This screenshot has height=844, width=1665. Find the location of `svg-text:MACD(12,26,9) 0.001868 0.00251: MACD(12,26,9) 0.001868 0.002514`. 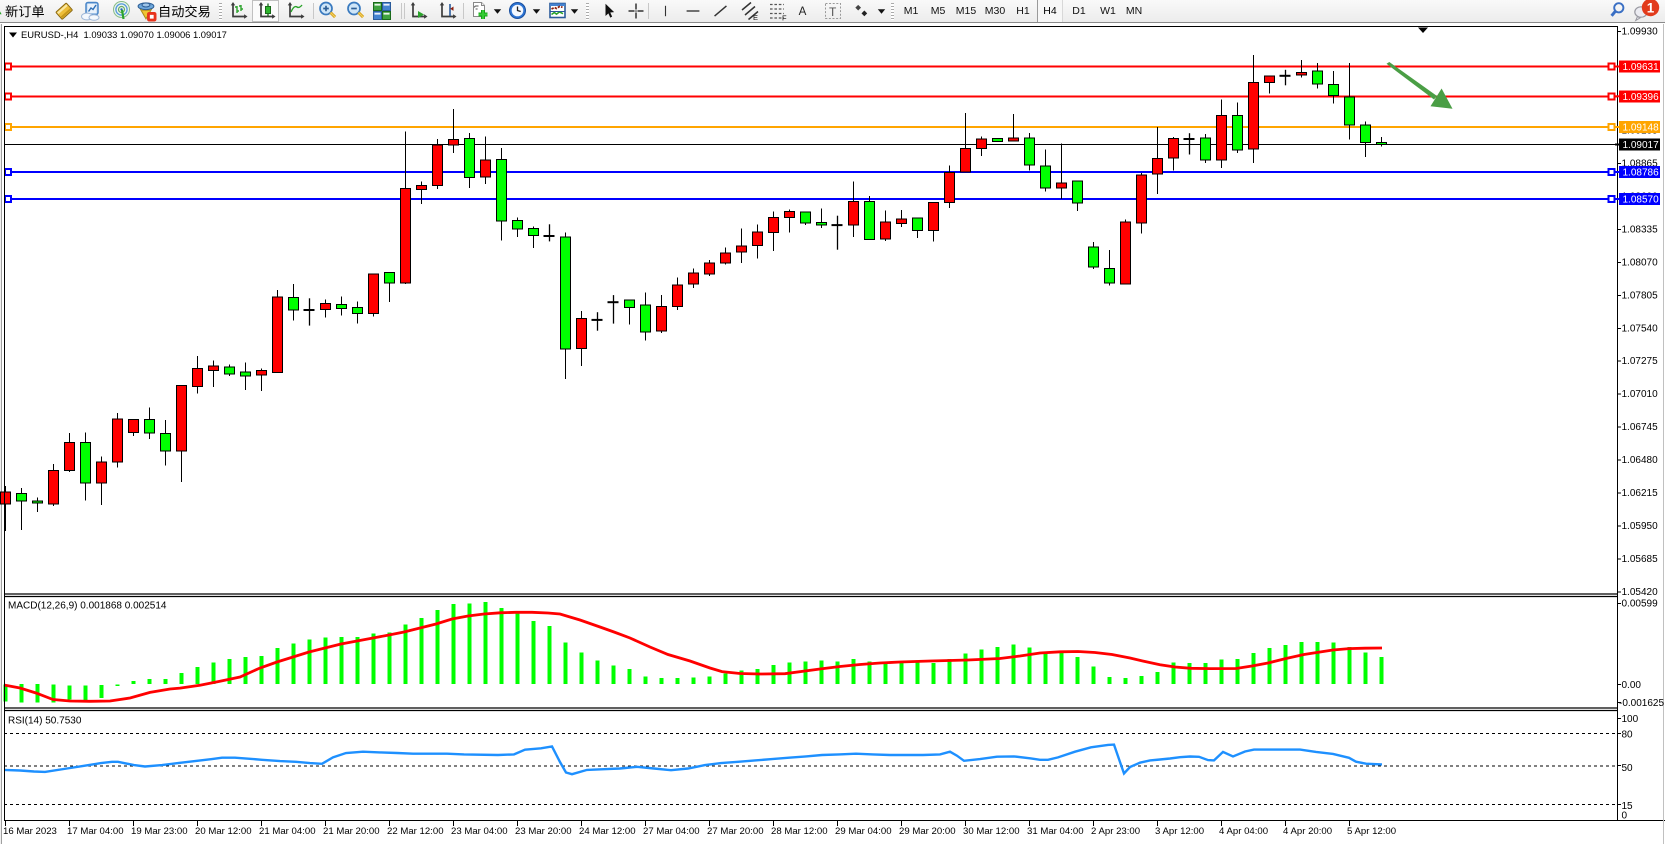

svg-text:MACD(12,26,9) 0.001868 0.00251: MACD(12,26,9) 0.001868 0.002514 is located at coordinates (87, 606).